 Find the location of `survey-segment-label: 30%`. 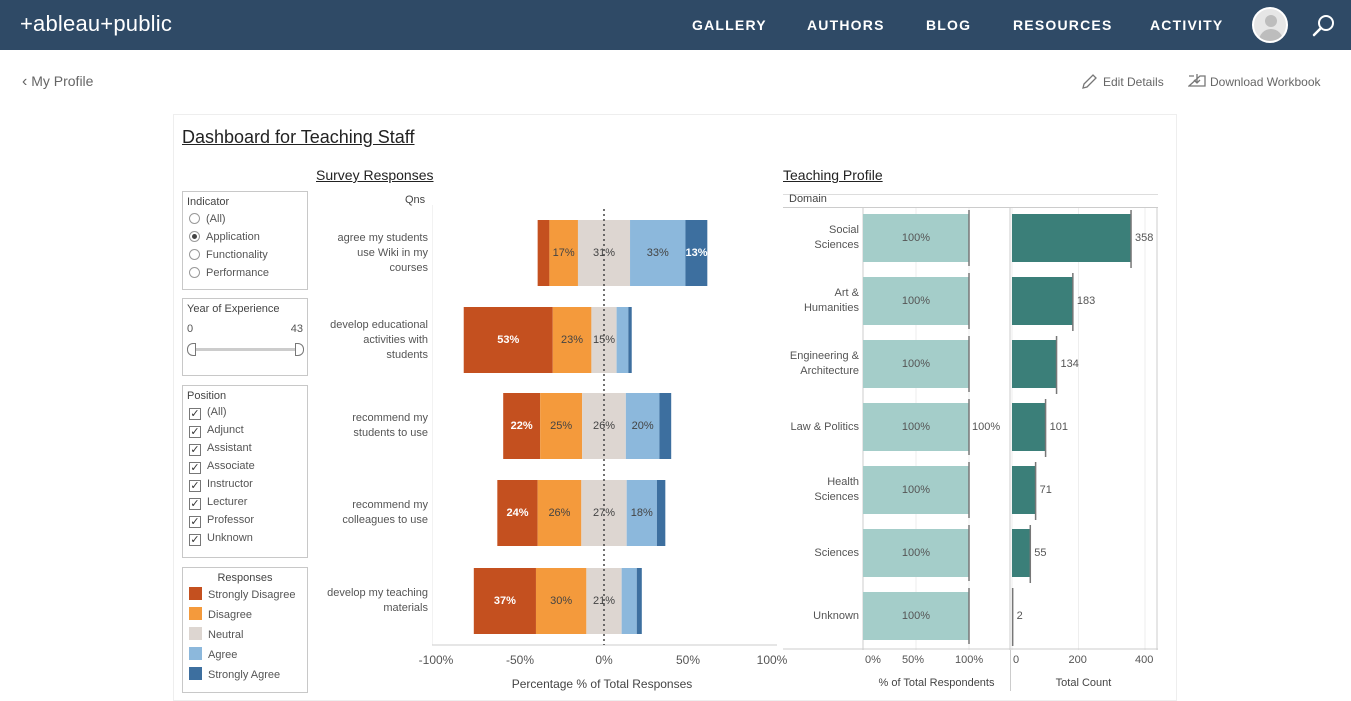

survey-segment-label: 30% is located at coordinates (561, 601).